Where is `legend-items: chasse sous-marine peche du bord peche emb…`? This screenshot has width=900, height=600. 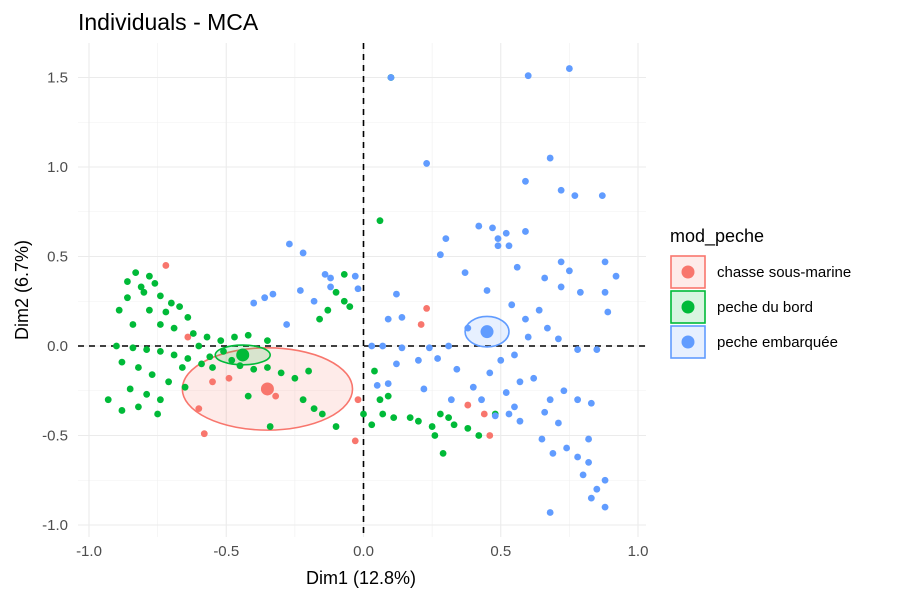
legend-items: chasse sous-marine peche du bord peche emb… is located at coordinates (760, 307).